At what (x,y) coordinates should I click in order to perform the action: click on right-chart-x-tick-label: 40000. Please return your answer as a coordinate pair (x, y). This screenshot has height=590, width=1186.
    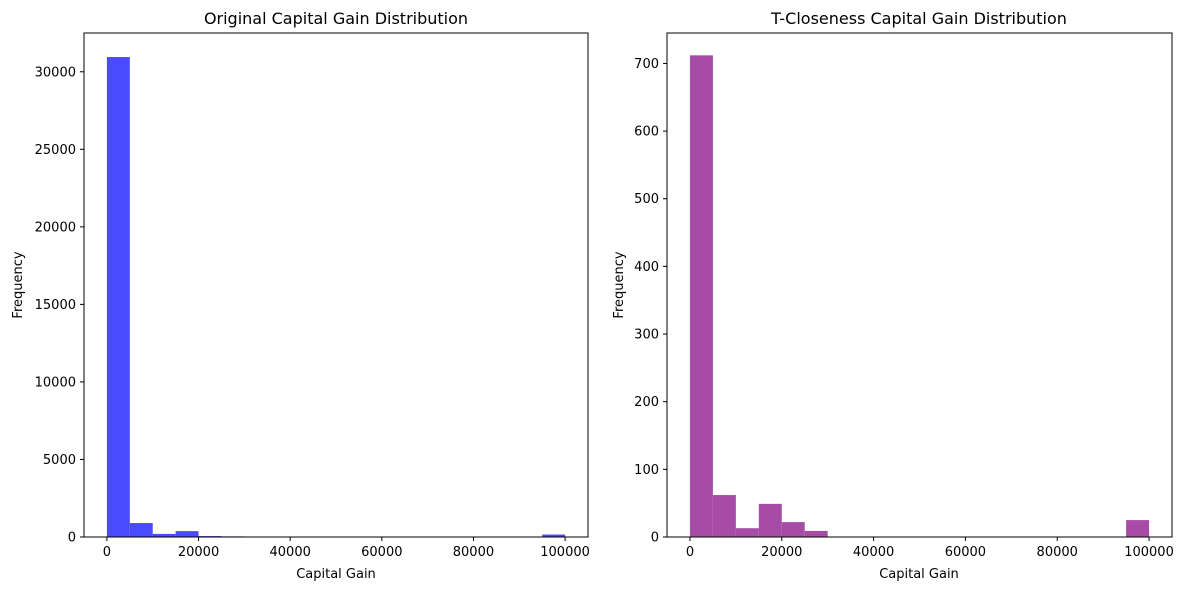
    Looking at the image, I should click on (873, 552).